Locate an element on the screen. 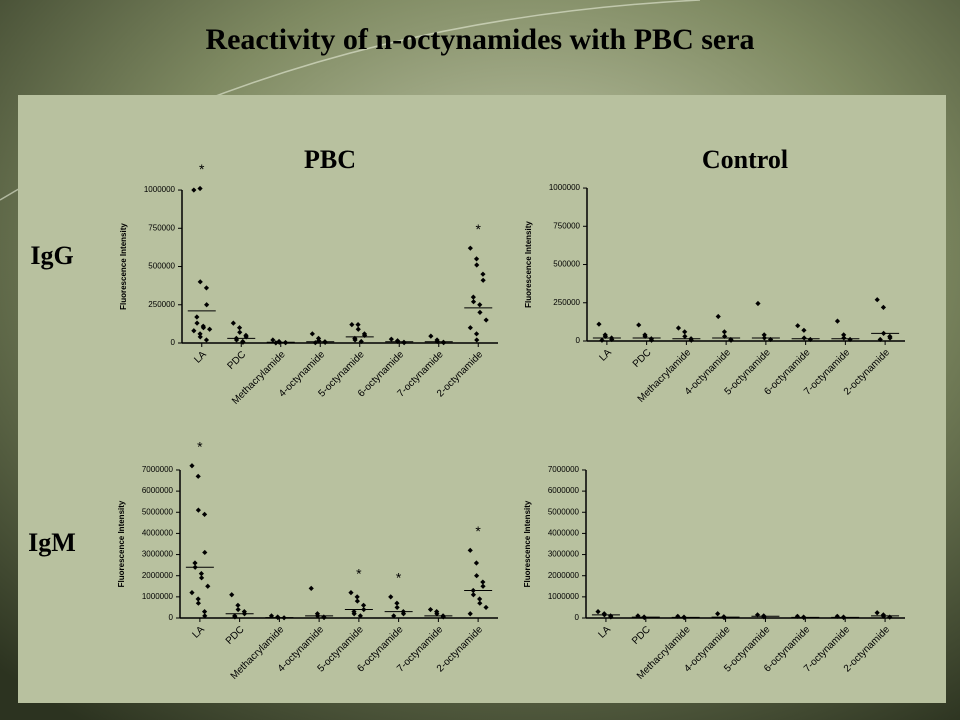  column-label: Control is located at coordinates (745, 159).